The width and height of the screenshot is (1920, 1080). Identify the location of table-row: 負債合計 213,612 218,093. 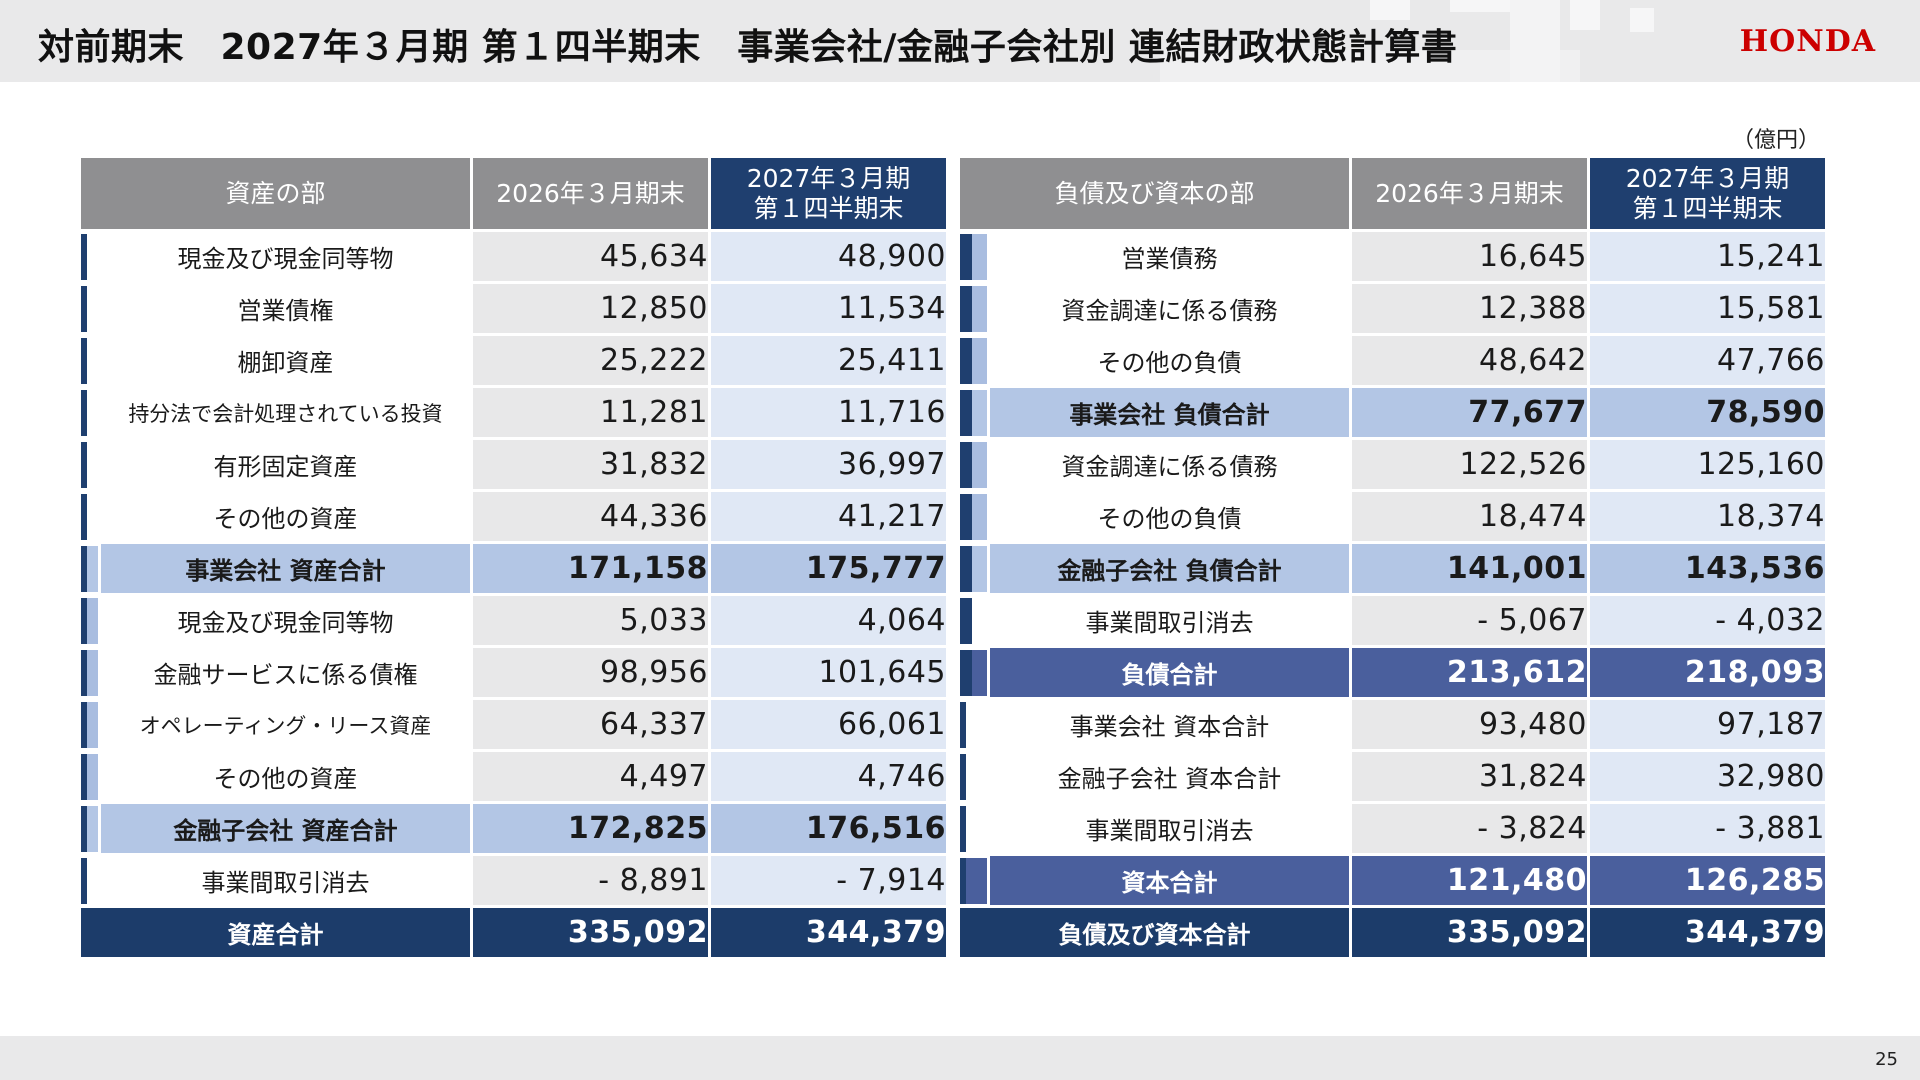
(1392, 672).